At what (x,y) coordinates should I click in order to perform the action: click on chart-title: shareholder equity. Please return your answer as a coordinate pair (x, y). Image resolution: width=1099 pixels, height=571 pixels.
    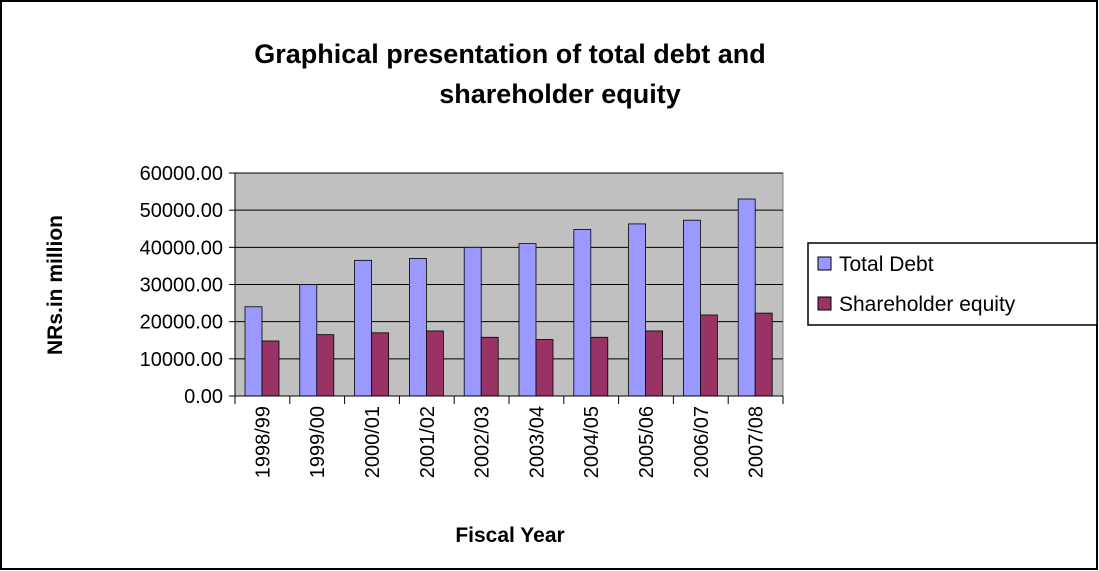
    Looking at the image, I should click on (560, 94).